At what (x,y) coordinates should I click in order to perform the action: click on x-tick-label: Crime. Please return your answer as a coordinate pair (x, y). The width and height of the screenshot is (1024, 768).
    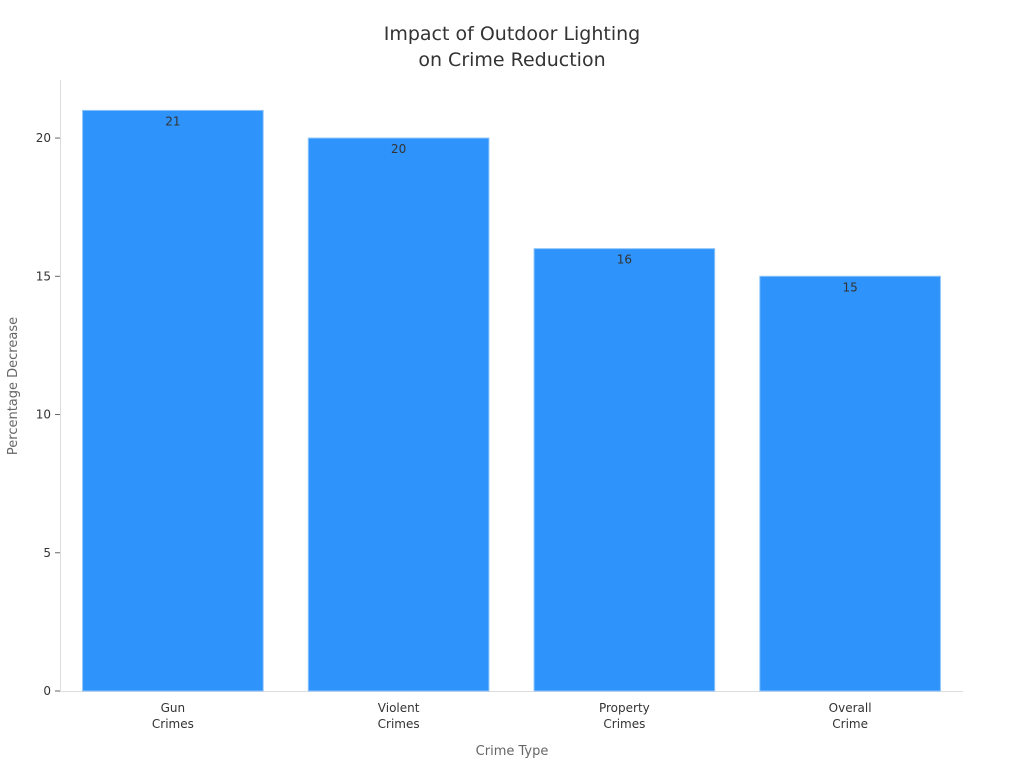
    Looking at the image, I should click on (850, 724).